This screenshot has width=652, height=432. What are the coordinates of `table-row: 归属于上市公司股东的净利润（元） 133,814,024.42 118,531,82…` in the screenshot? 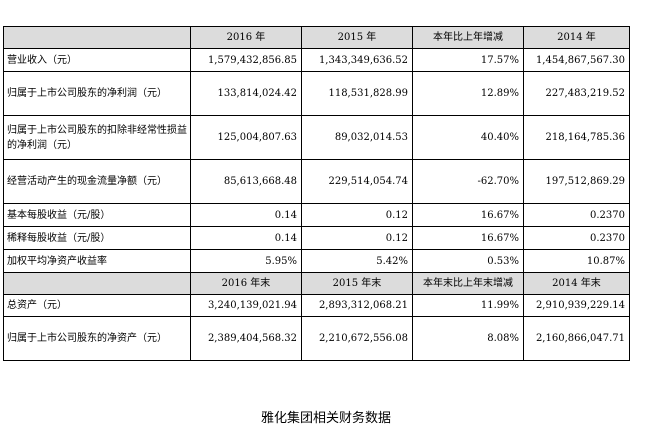 It's located at (316, 93).